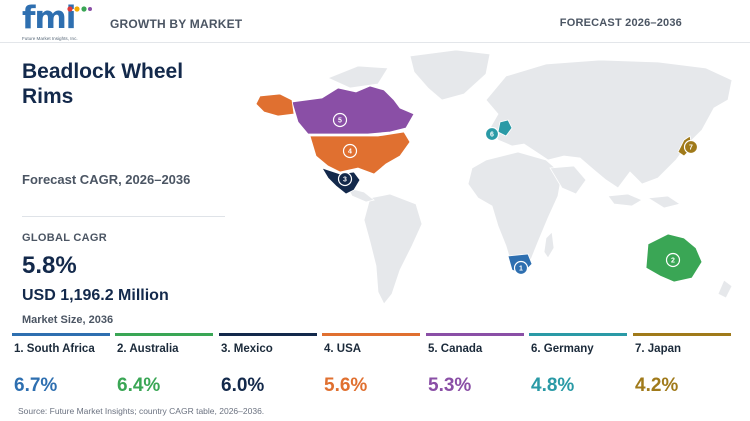 This screenshot has height=421, width=750. Describe the element at coordinates (553, 385) in the screenshot. I see `country-cagr: 4.8%` at that location.